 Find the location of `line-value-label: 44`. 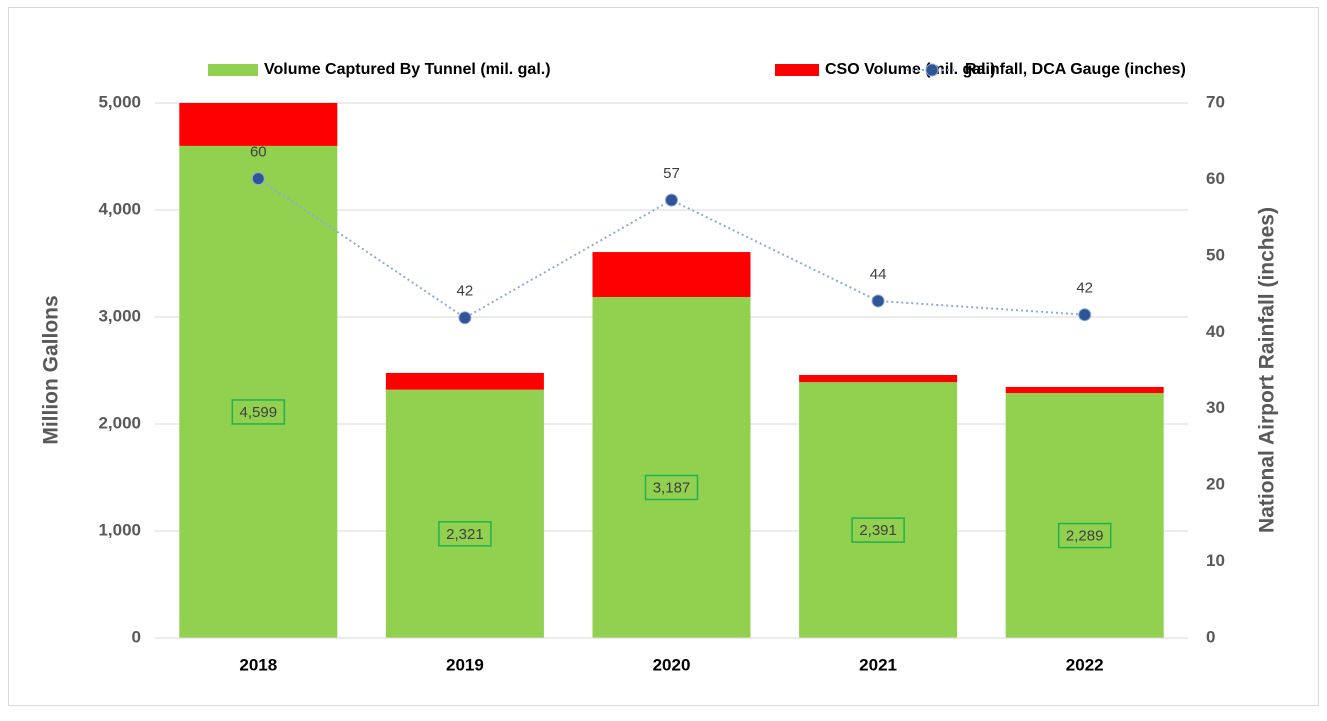

line-value-label: 44 is located at coordinates (878, 274).